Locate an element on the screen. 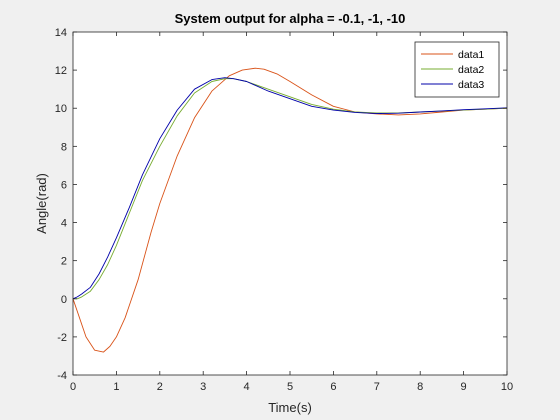 Image resolution: width=560 pixels, height=420 pixels. y-axis-label: Angle(rad) is located at coordinates (41, 203).